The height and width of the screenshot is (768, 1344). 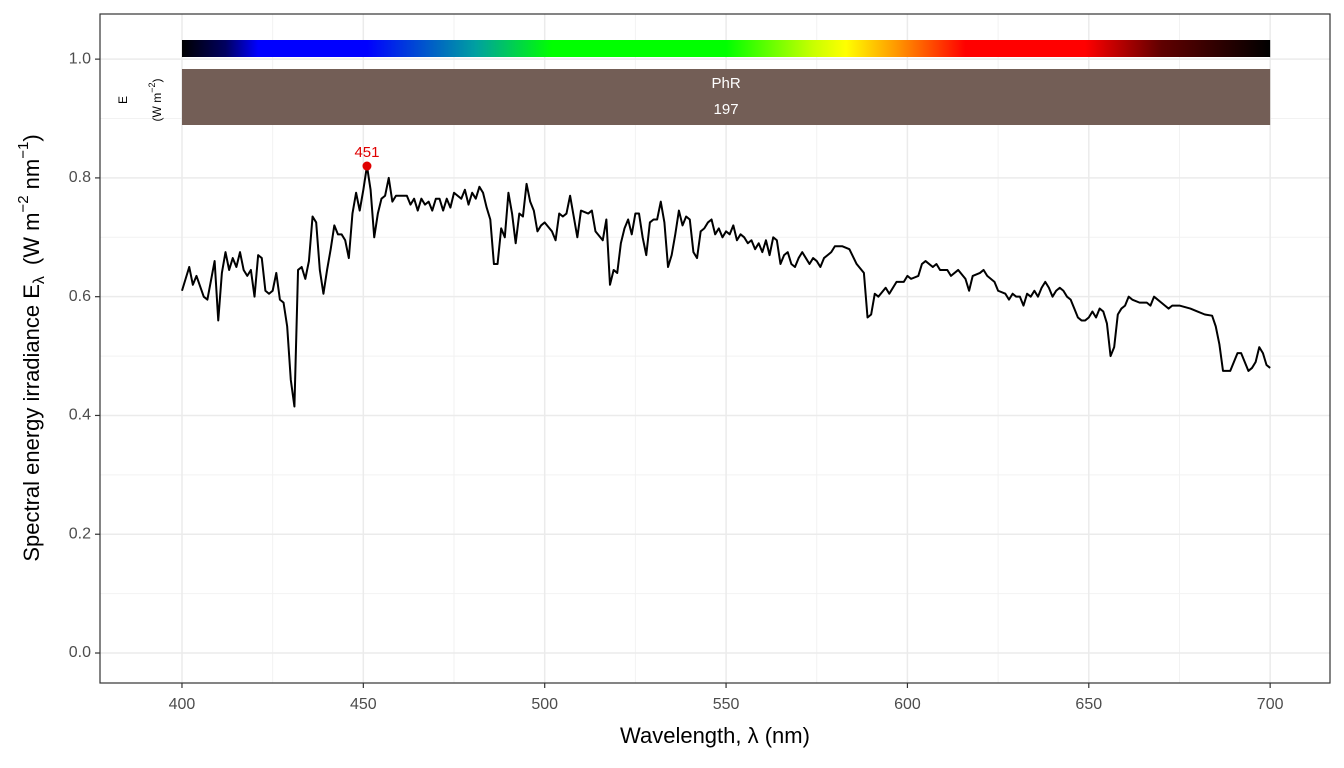 I want to click on y-title-unit: (W m, so click(x=31, y=239).